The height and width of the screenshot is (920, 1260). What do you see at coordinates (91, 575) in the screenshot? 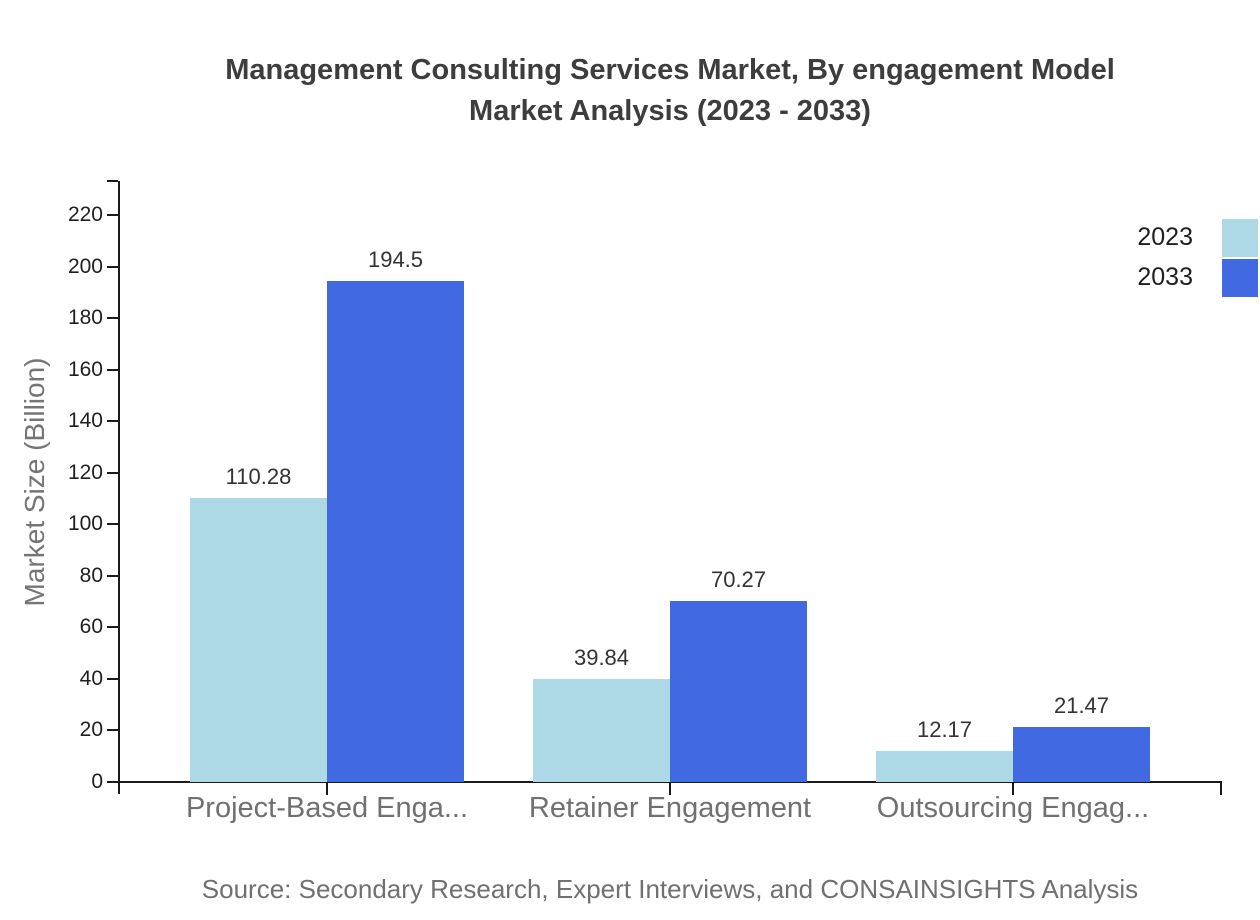
I see `y-axis-tick-label: 80` at bounding box center [91, 575].